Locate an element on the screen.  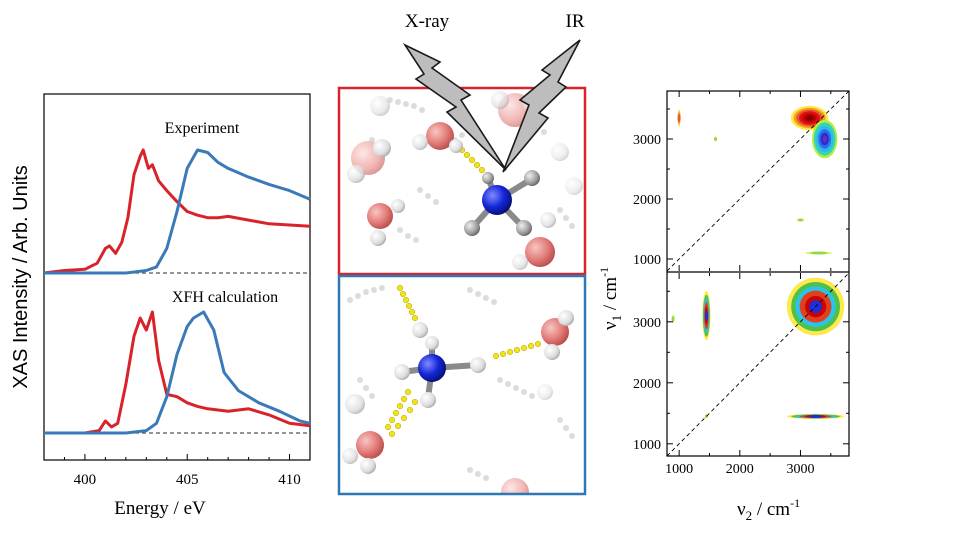
xas-blue-line-calculation is located at coordinates (177, 372).